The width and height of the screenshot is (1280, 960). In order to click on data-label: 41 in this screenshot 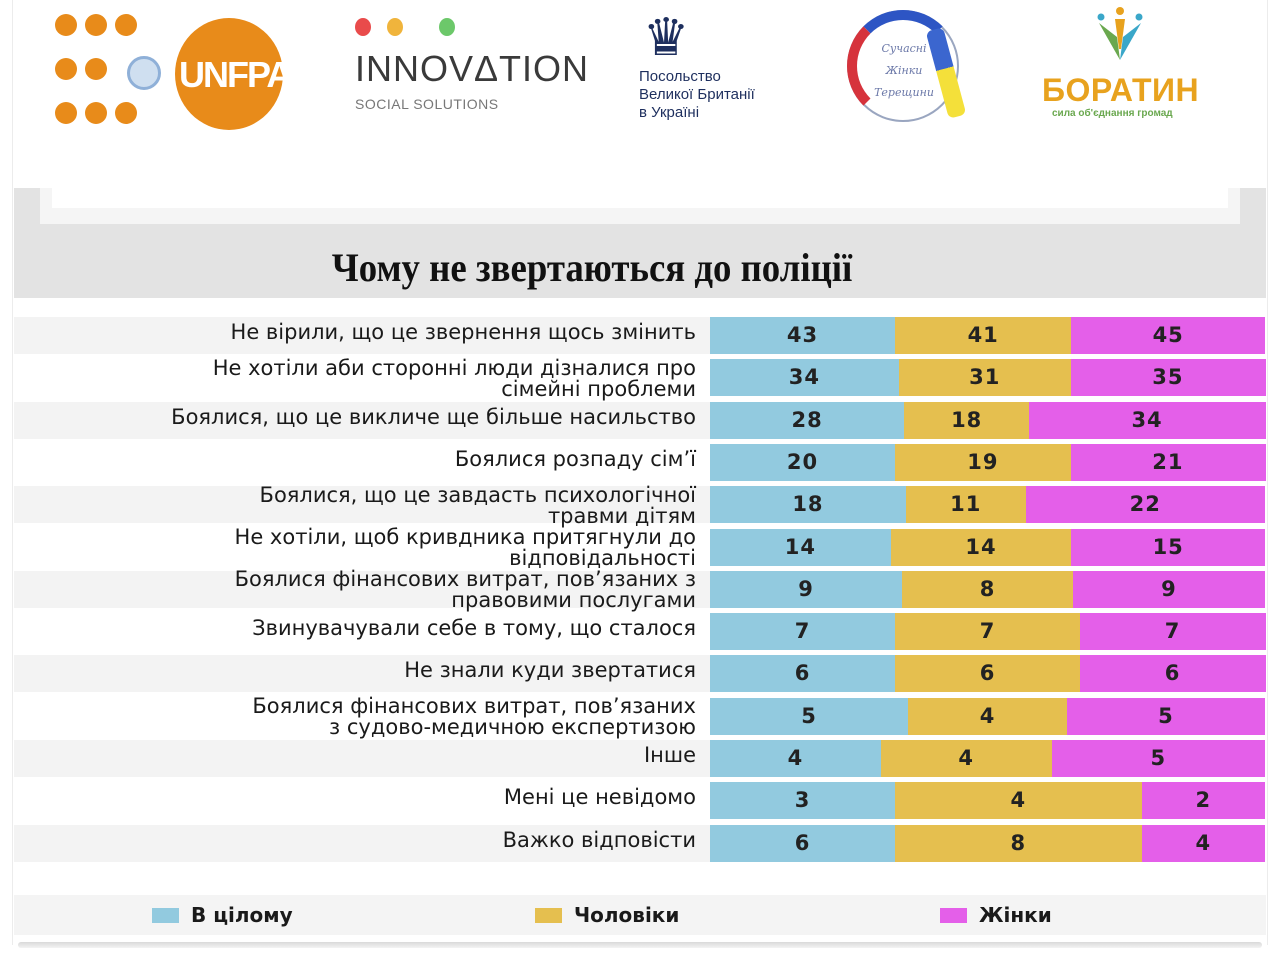, I will do `click(983, 335)`.